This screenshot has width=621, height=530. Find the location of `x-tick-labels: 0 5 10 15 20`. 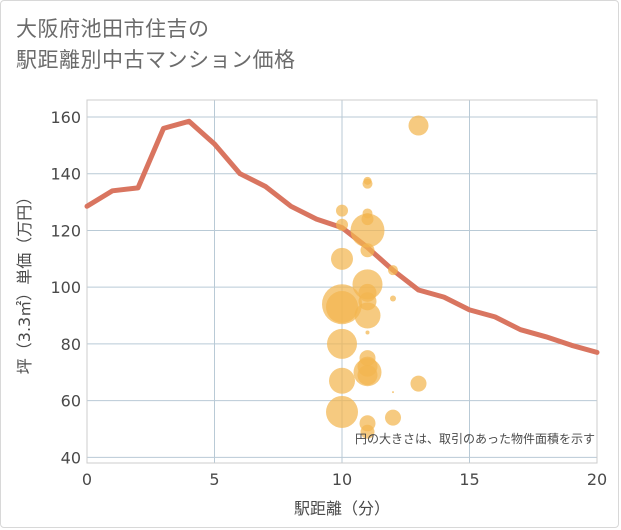

x-tick-labels: 0 5 10 15 20 is located at coordinates (344, 479).